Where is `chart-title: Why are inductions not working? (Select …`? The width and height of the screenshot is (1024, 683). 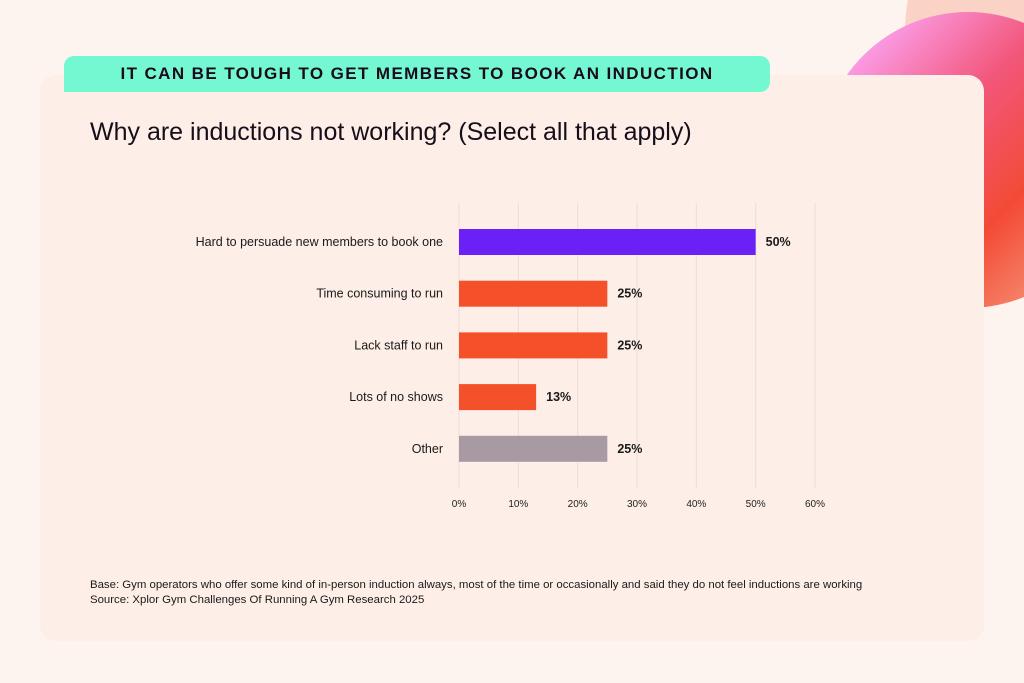 chart-title: Why are inductions not working? (Select … is located at coordinates (391, 132).